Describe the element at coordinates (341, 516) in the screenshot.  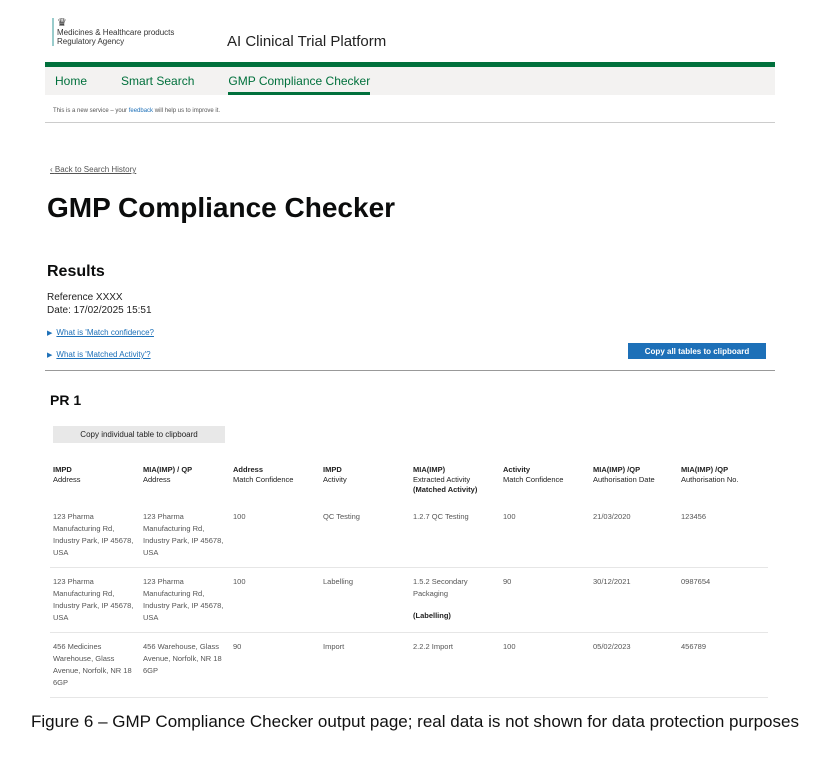
I see `cell-text: QC Testing` at that location.